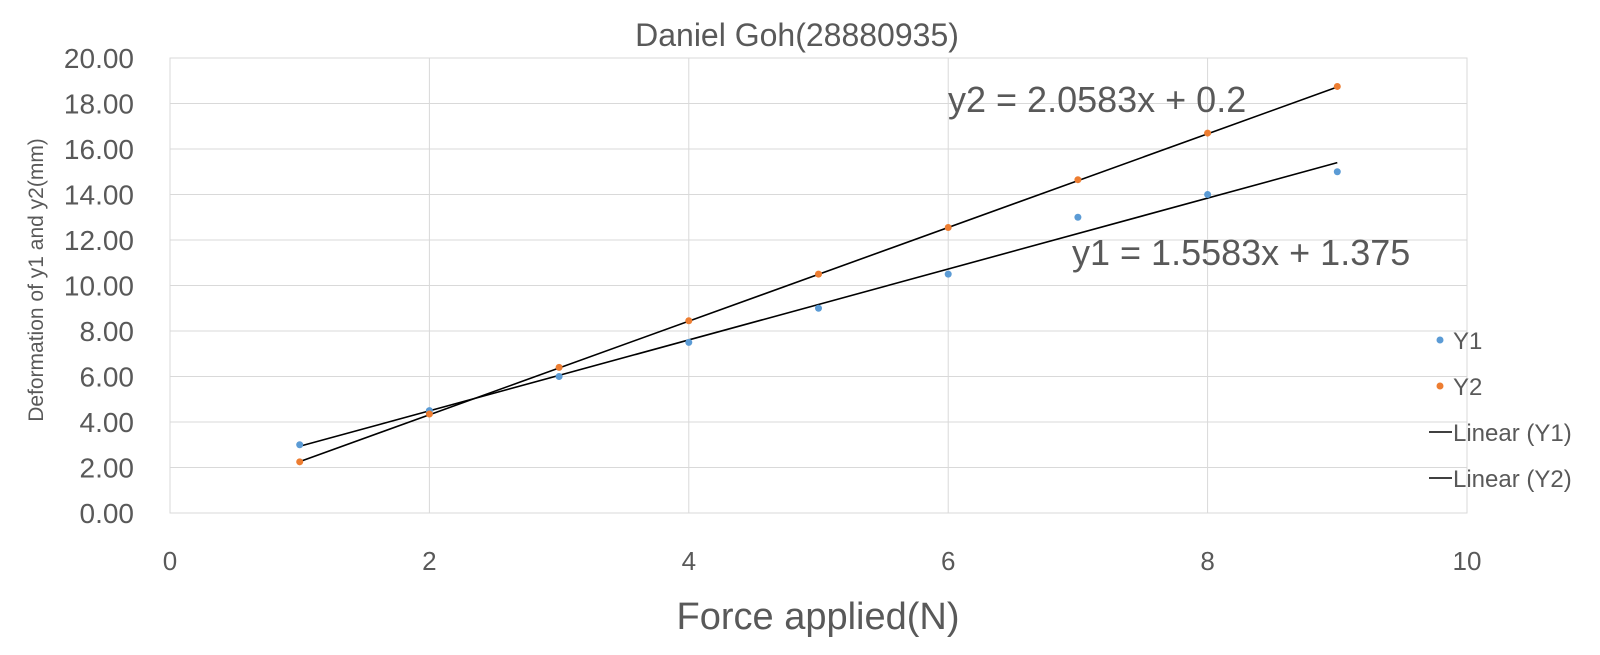  Describe the element at coordinates (1512, 479) in the screenshot. I see `legend-label-linear-y2: Linear (Y2)` at that location.